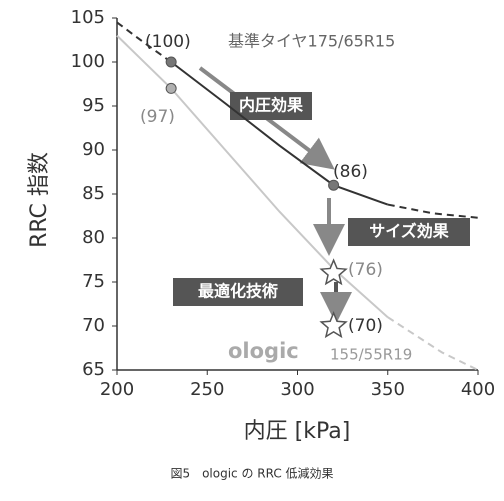  What do you see at coordinates (365, 326) in the screenshot?
I see `data-label: (70)` at bounding box center [365, 326].